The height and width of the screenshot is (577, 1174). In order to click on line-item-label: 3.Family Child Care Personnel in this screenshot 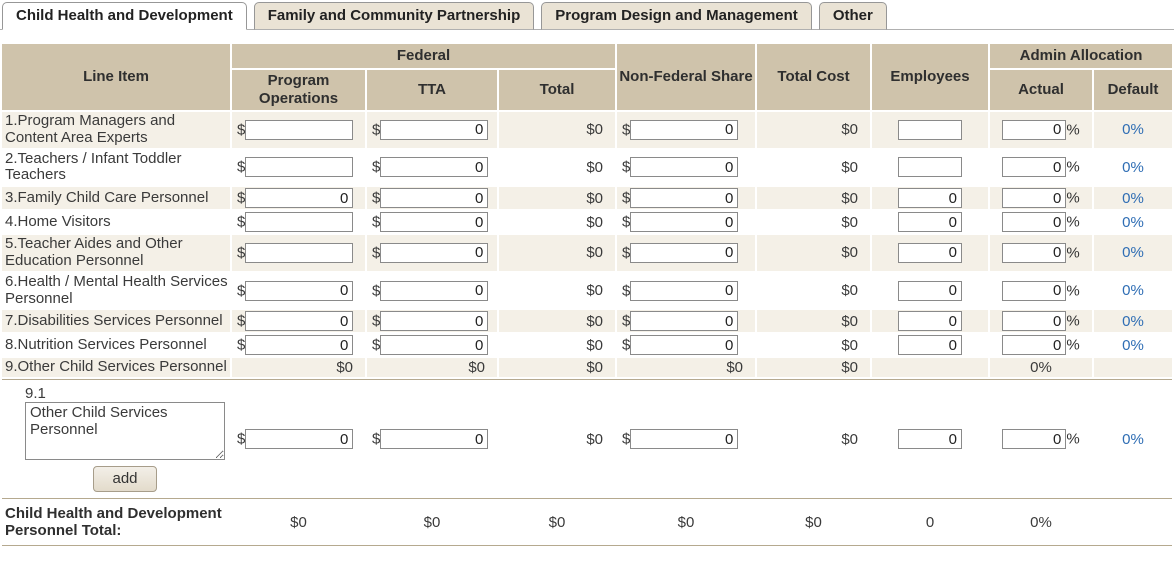, I will do `click(116, 198)`.